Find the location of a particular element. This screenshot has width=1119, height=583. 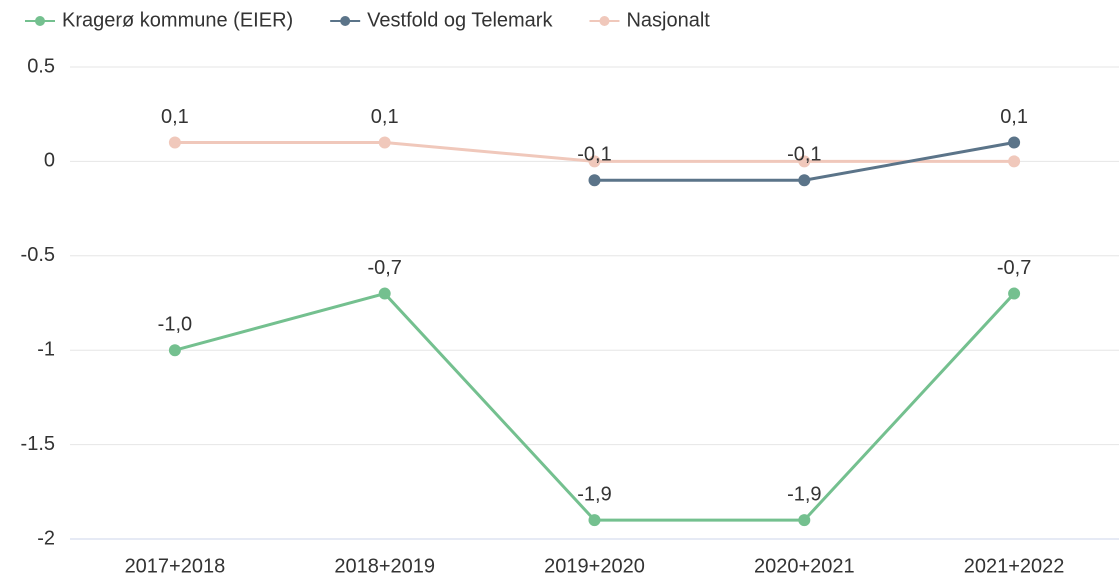

y-tick-label: -1.5 is located at coordinates (38, 444).